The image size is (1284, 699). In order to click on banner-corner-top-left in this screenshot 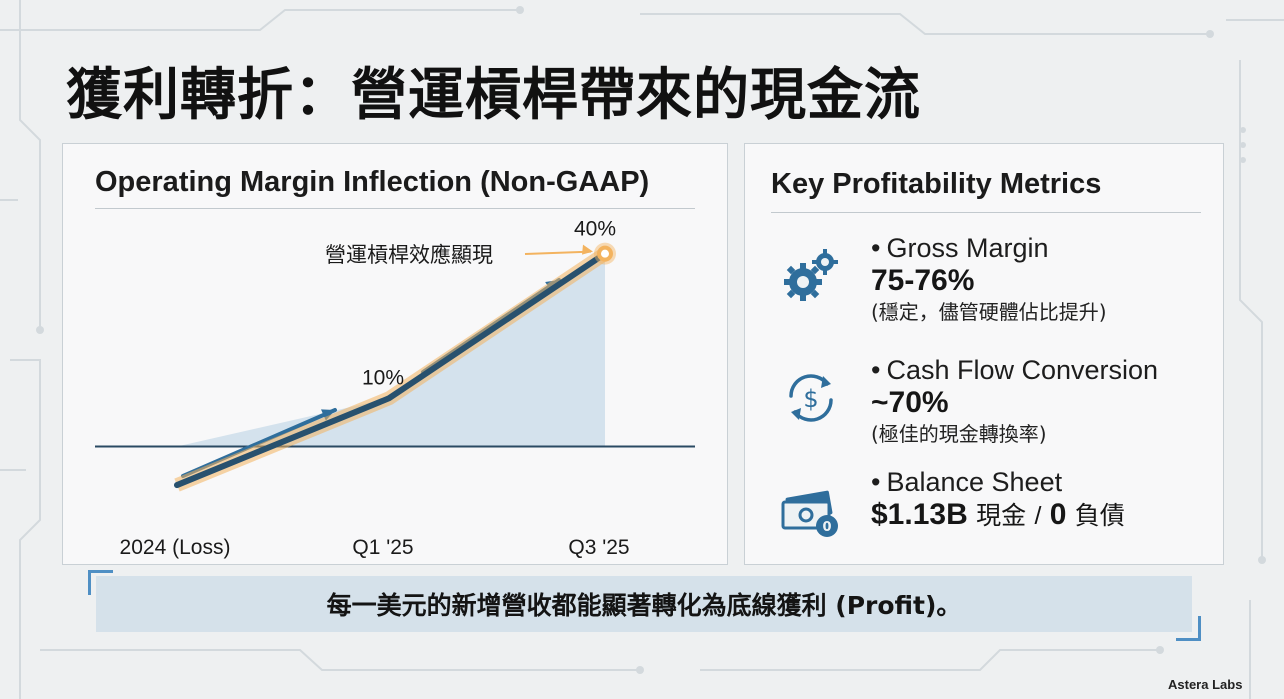, I will do `click(100, 582)`.